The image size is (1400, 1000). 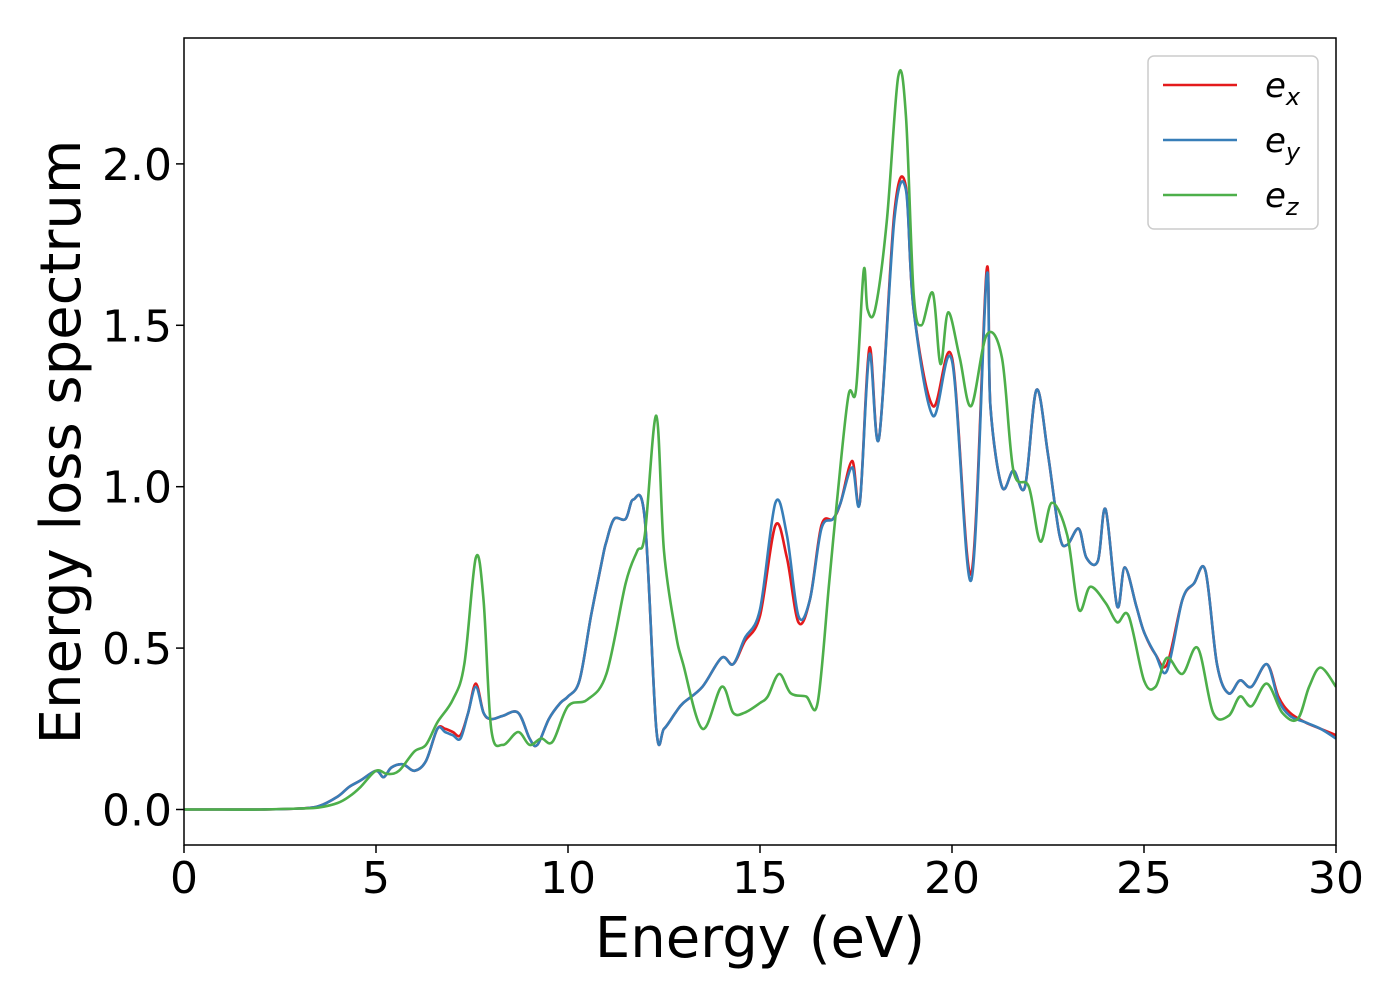 I want to click on x-axis: 0 5 10 15 20 25 30, so click(x=767, y=874).